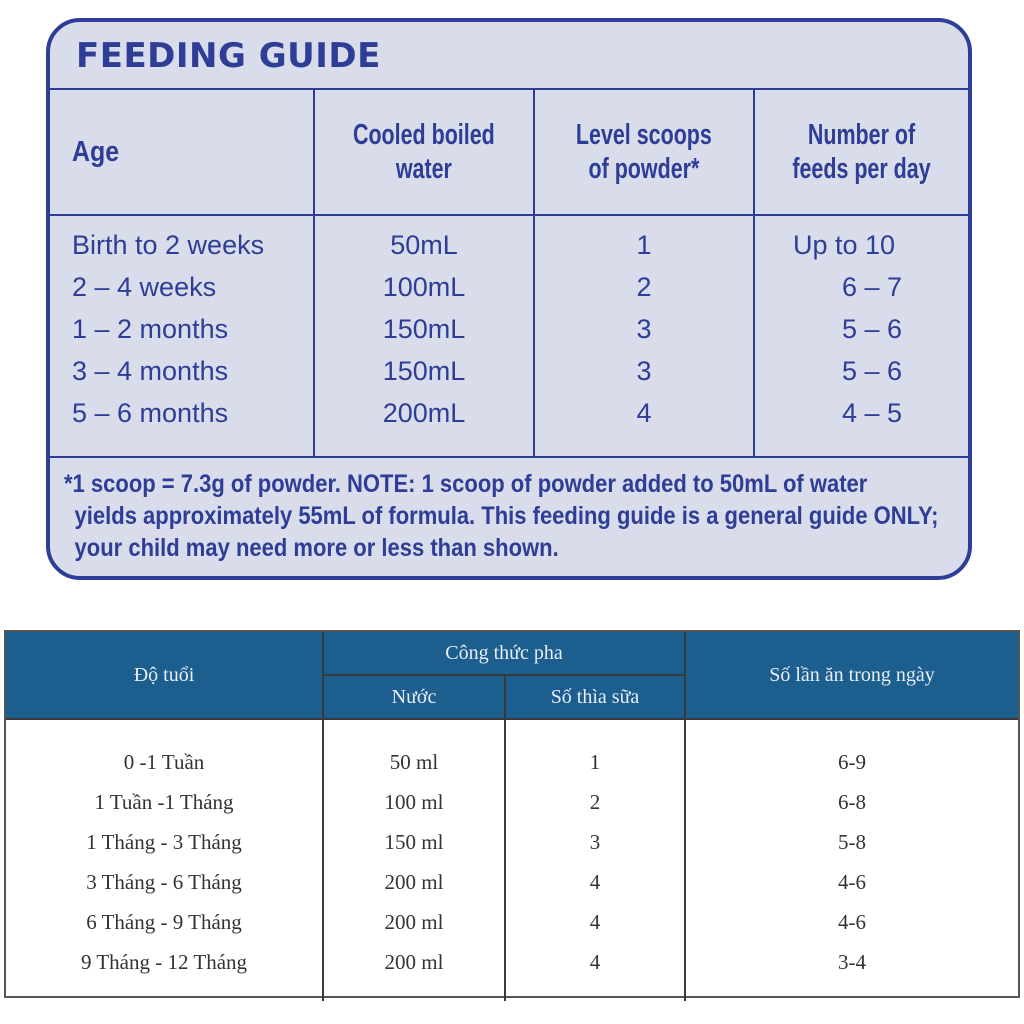  Describe the element at coordinates (164, 842) in the screenshot. I see `vn-age-cell: 1 Tháng - 3 Tháng` at that location.